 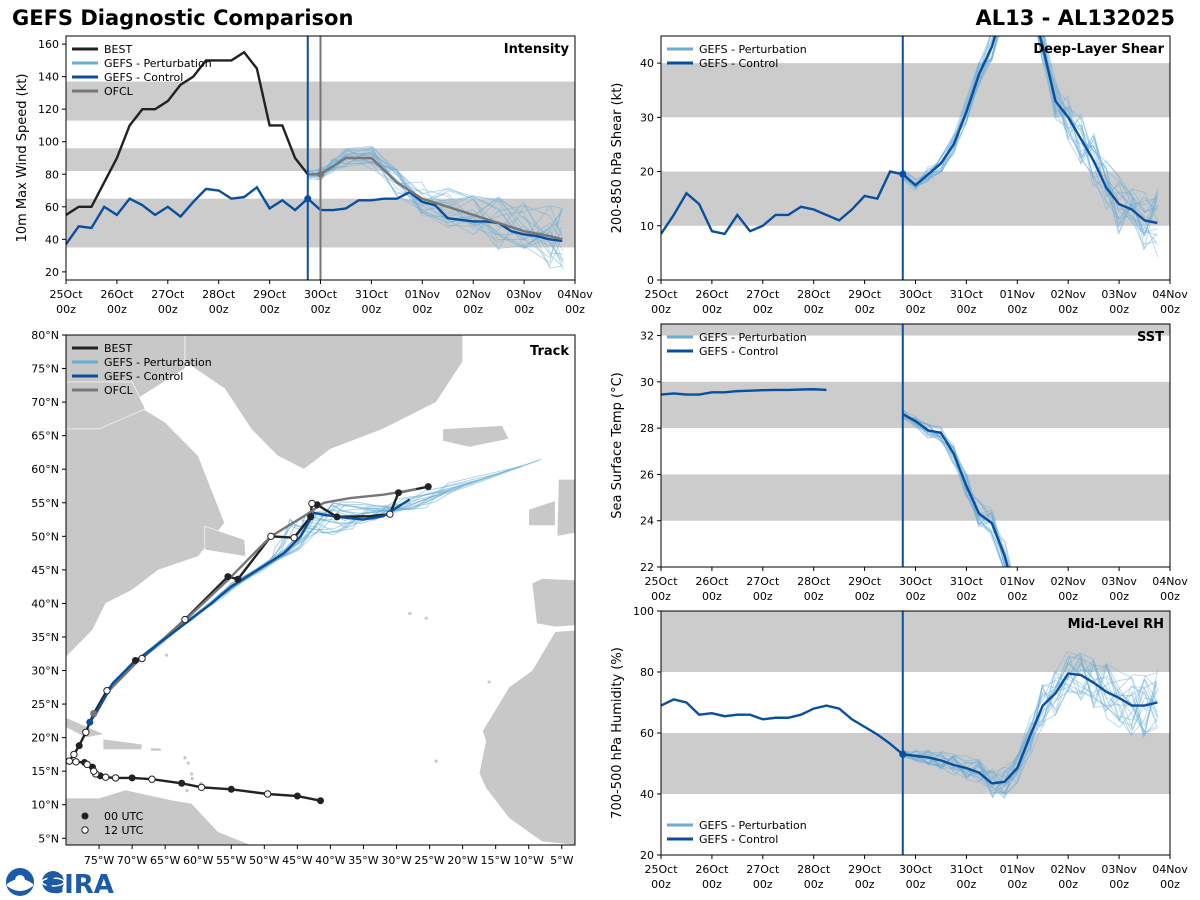 I want to click on track-xtick-label: 60°W, so click(x=198, y=860).